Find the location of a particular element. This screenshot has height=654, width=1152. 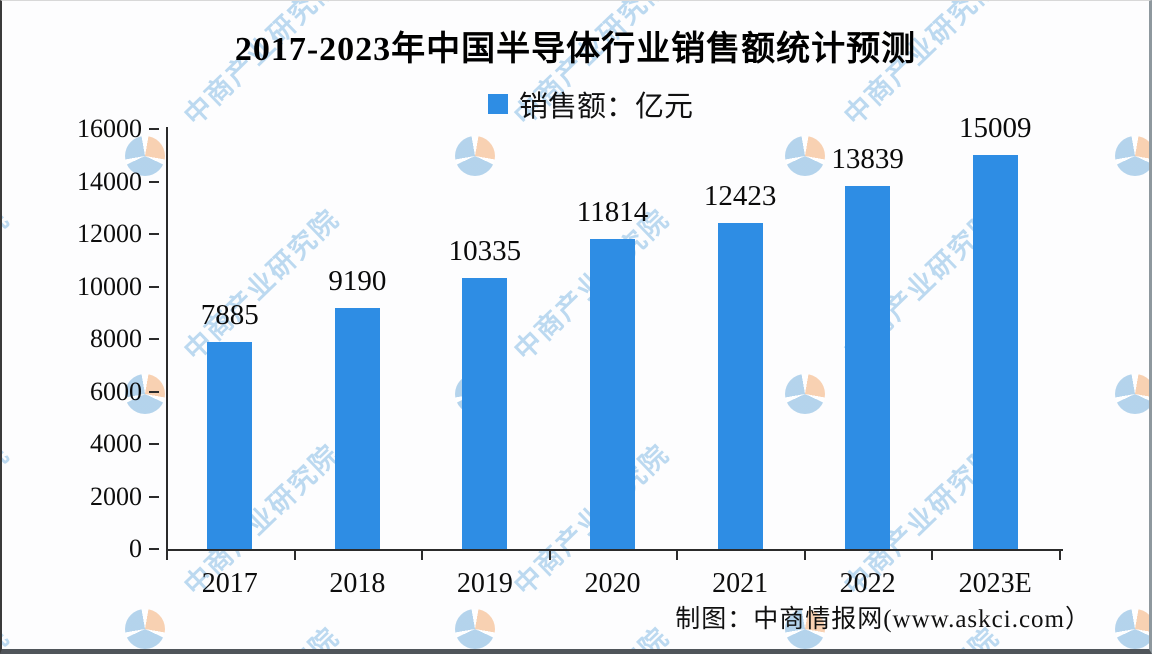

y-axis-line is located at coordinates (167, 339).